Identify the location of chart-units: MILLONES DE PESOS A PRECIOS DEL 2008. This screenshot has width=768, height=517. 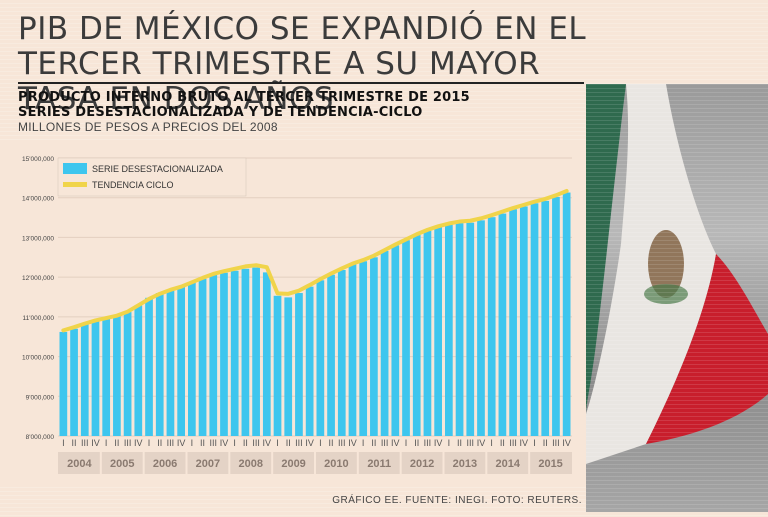
(148, 127).